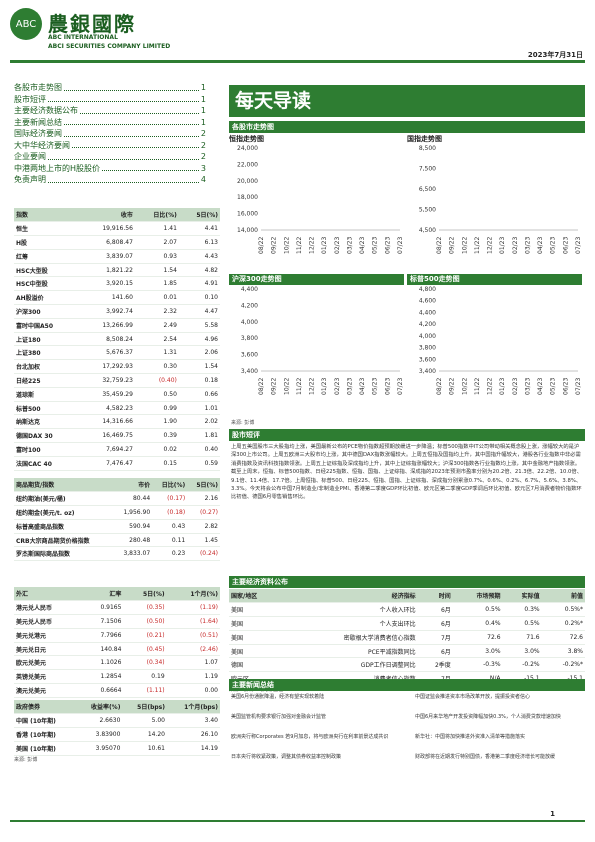 This screenshot has height=842, width=595. I want to click on toc-item: 各股市走势图 1, so click(110, 88).